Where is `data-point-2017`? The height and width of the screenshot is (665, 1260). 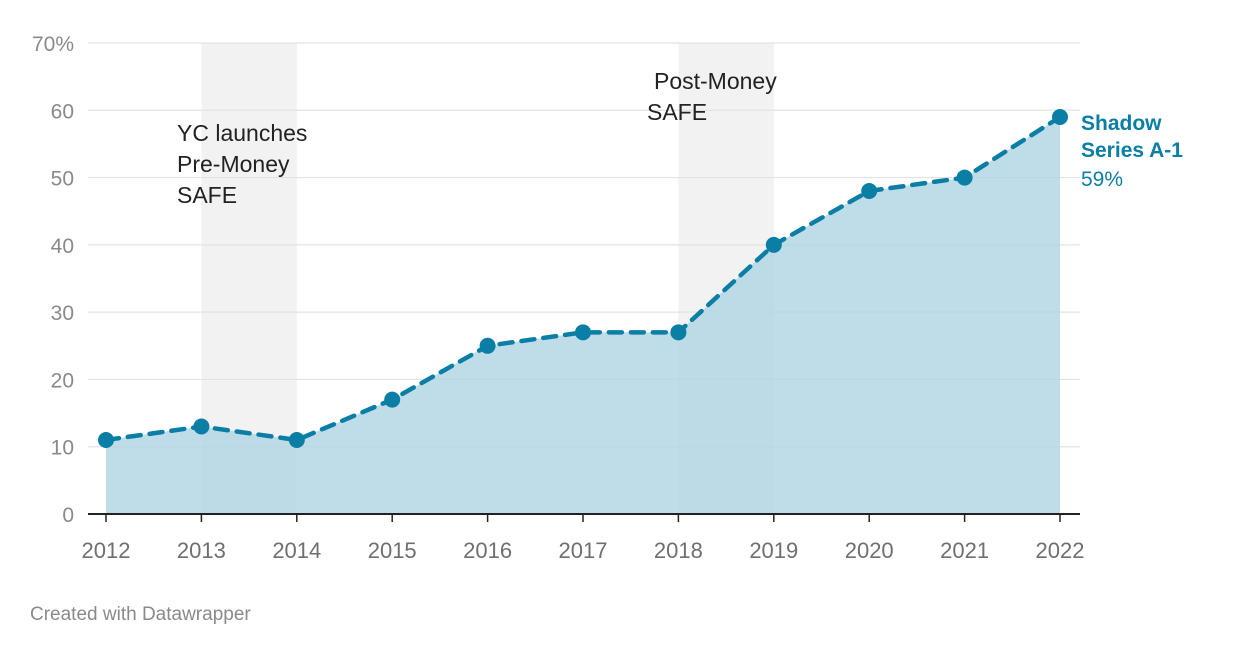 data-point-2017 is located at coordinates (583, 332).